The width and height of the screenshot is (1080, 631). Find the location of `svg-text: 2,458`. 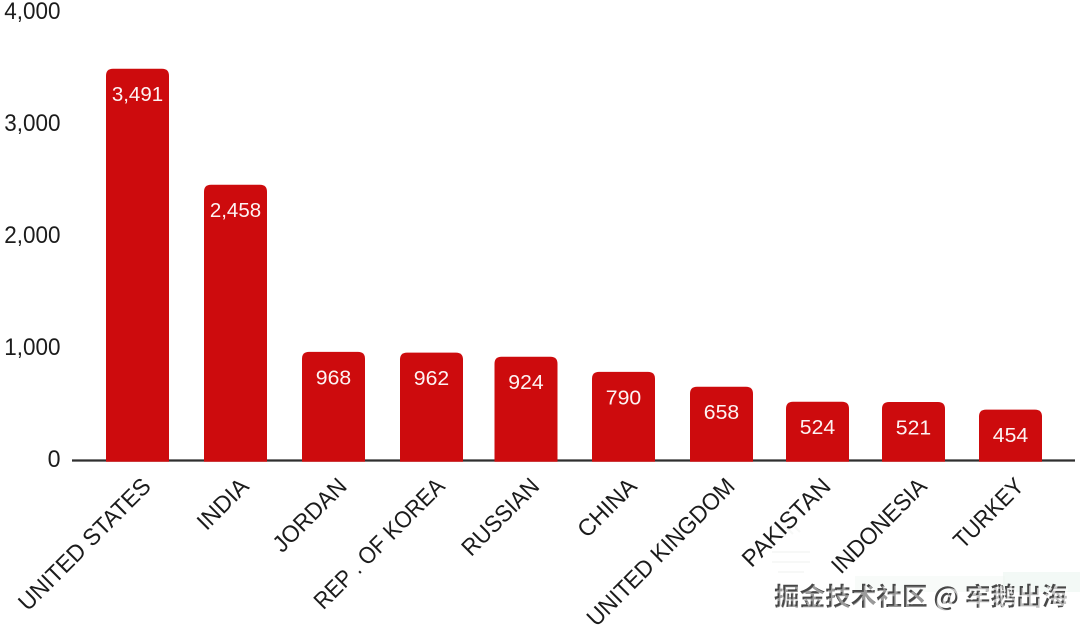

svg-text: 2,458 is located at coordinates (235, 210).